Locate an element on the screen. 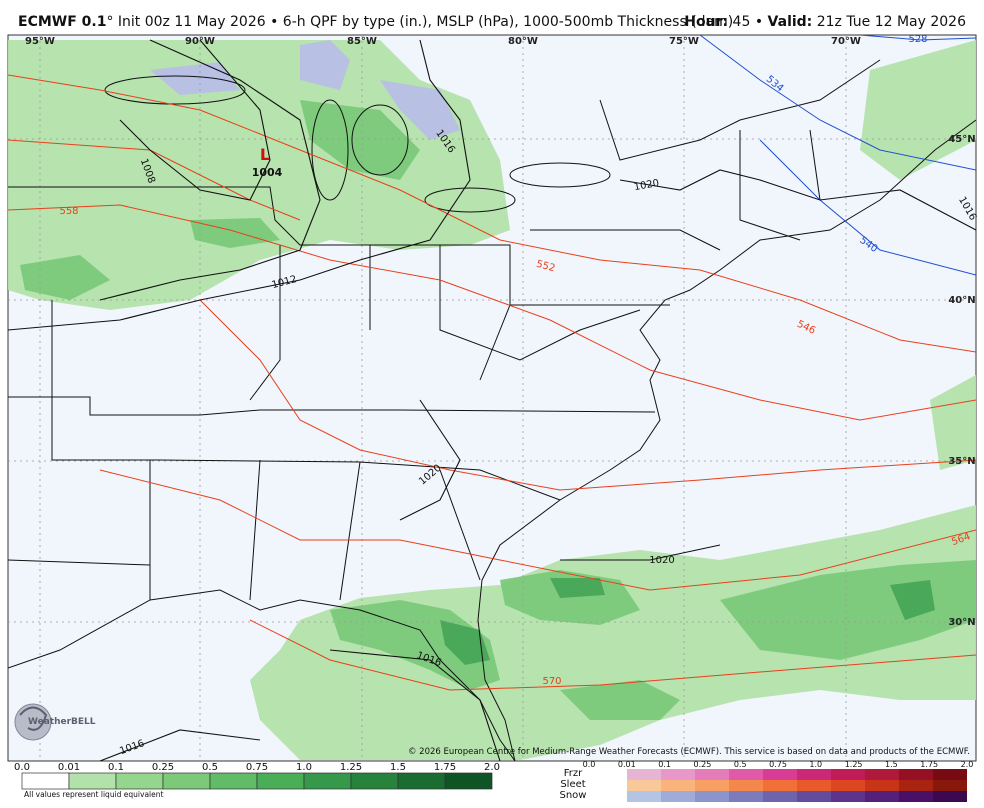 The width and height of the screenshot is (984, 808). precip-type-scale-label: 0.25 is located at coordinates (702, 764).